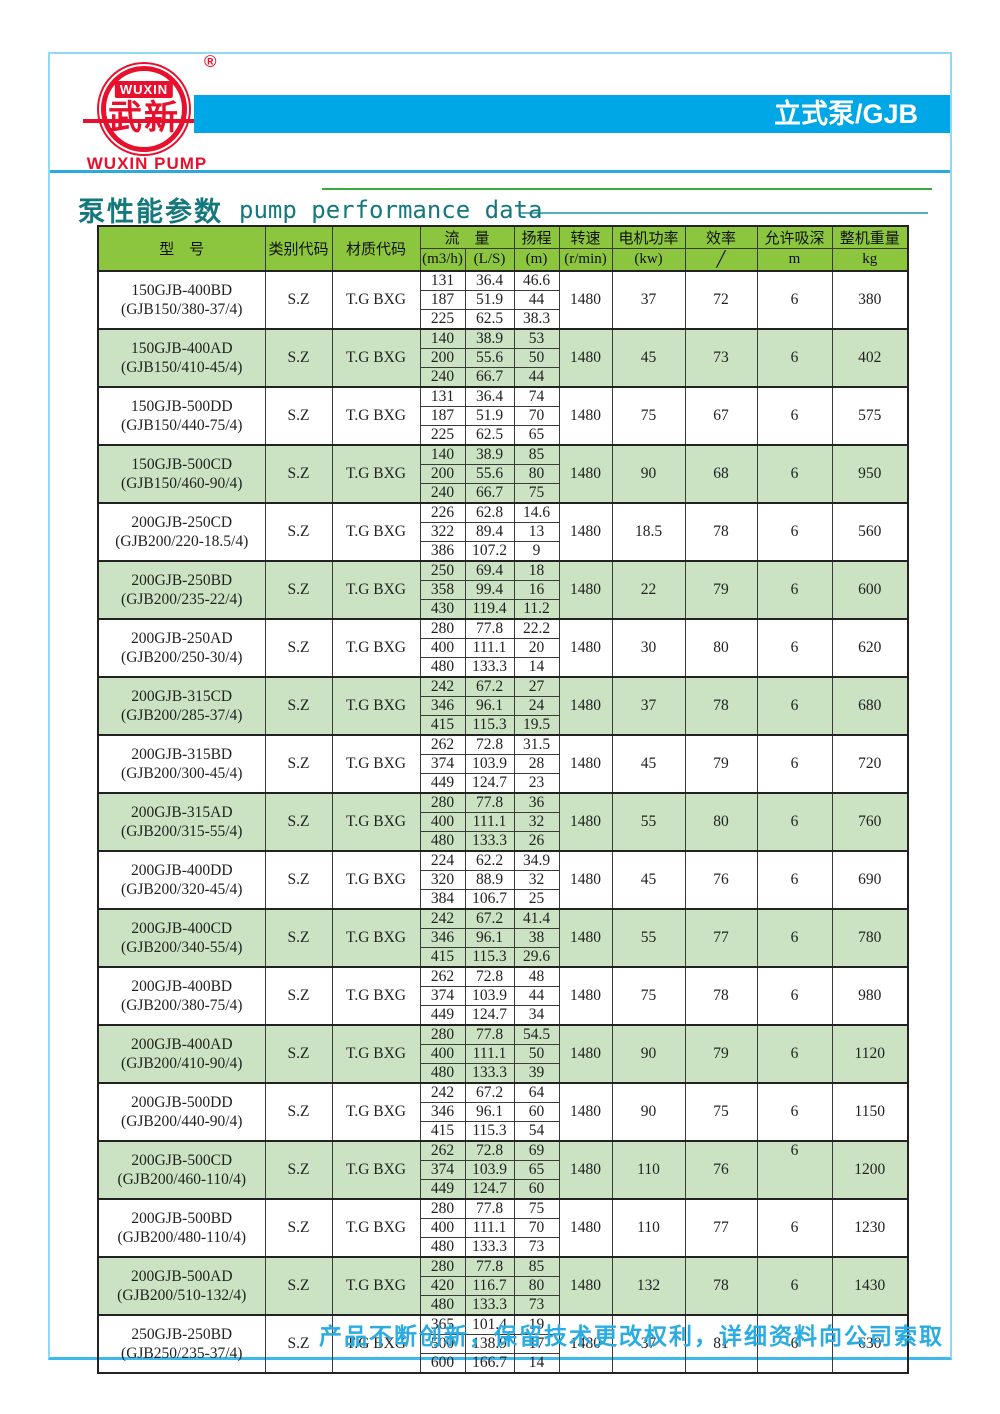  Describe the element at coordinates (181, 473) in the screenshot. I see `model-cell: 150GJB-500CD (GJB150/460-90/4)` at that location.